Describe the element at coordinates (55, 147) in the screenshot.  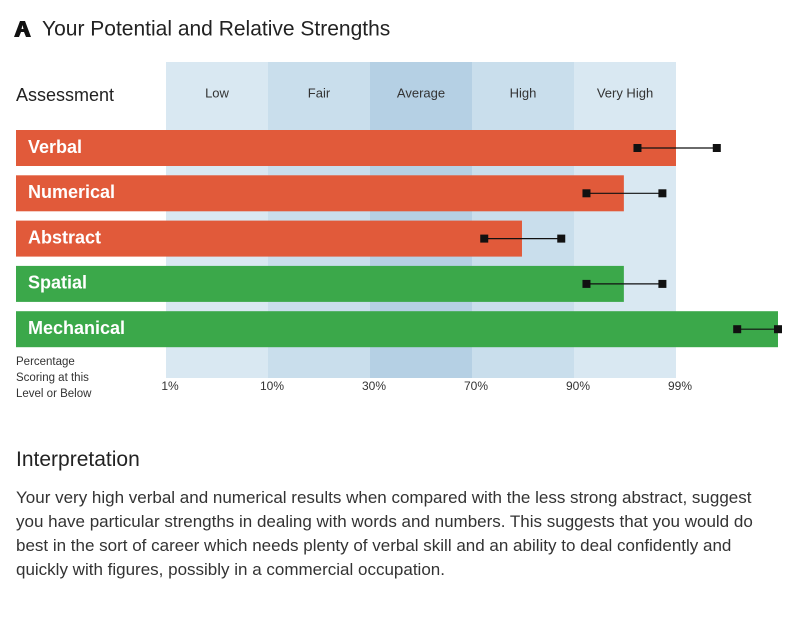
I see `bar-label: Verbal` at that location.